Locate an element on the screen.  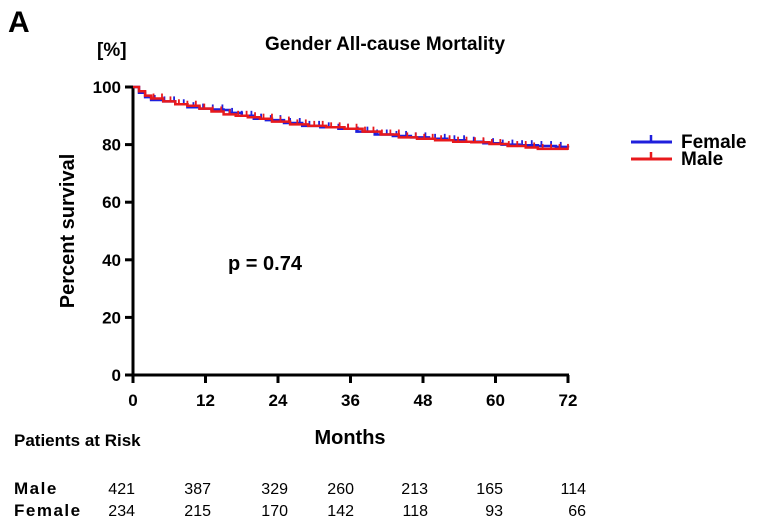
risk-count-female: 118 is located at coordinates (415, 511).